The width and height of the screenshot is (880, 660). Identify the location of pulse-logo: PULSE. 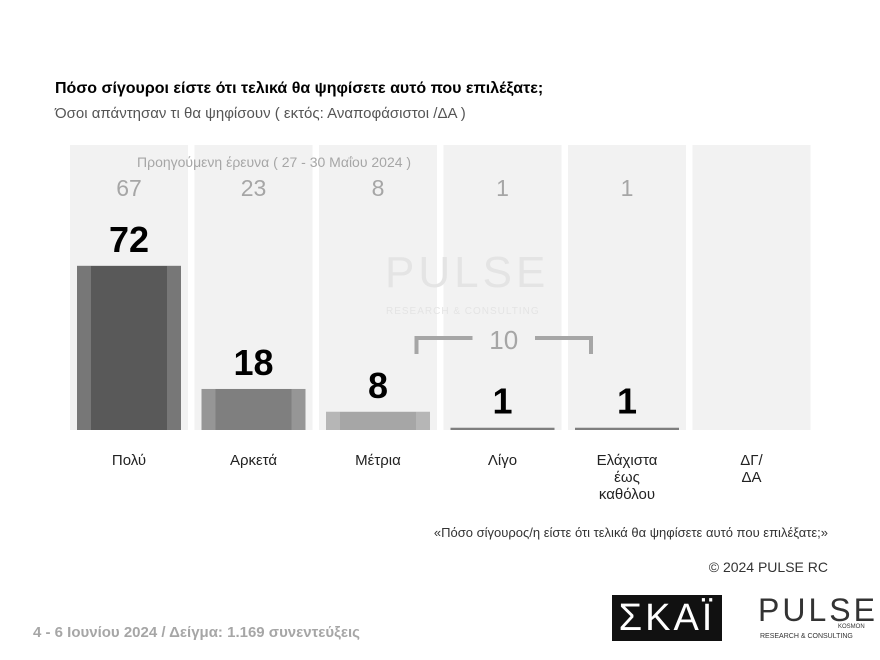
(818, 610).